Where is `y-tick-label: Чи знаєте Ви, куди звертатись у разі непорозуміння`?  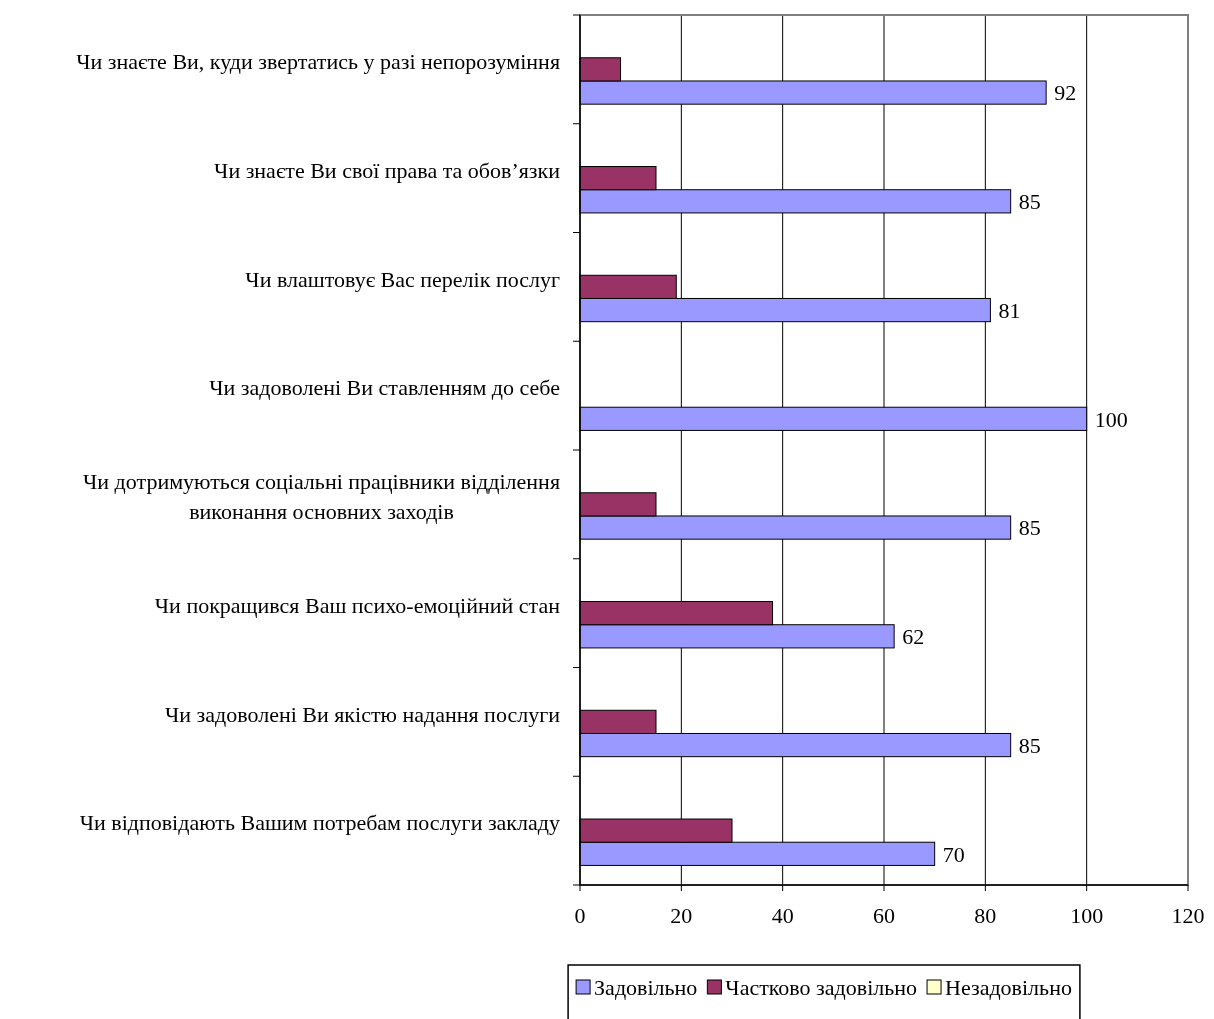
y-tick-label: Чи знаєте Ви, куди звертатись у разі непорозуміння is located at coordinates (318, 62).